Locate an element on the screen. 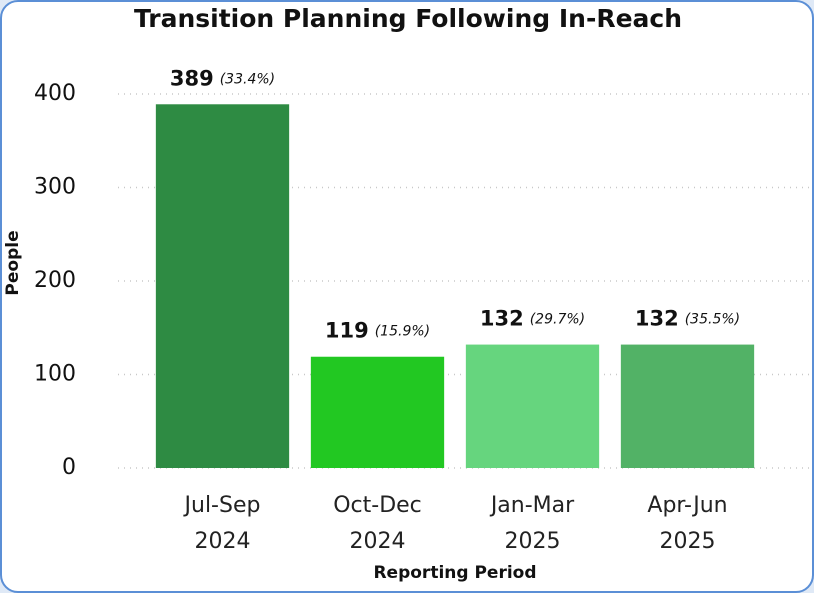 This screenshot has width=814, height=593. data-label-share: (35.5%) is located at coordinates (712, 320).